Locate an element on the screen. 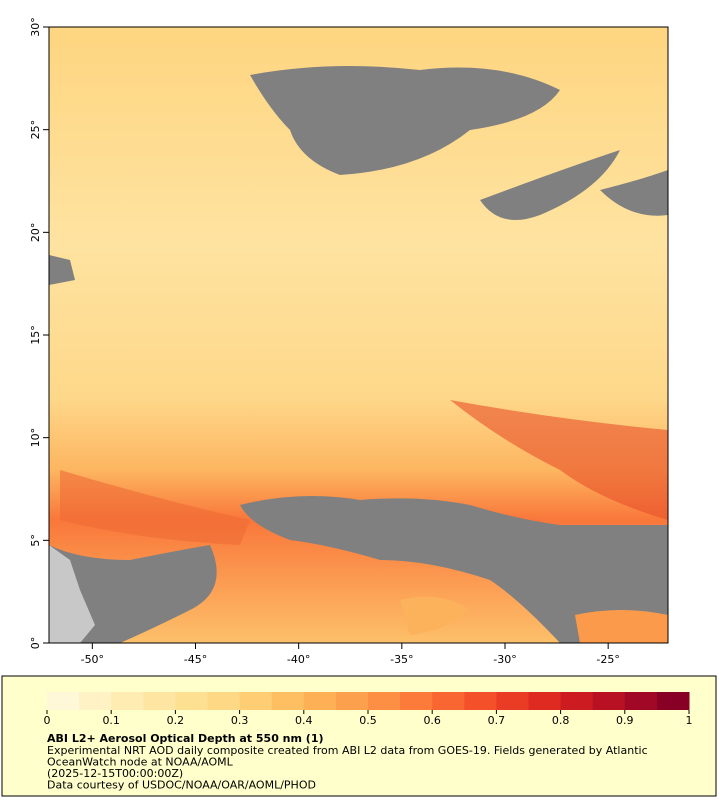  y-tick-label: 25° is located at coordinates (35, 130).